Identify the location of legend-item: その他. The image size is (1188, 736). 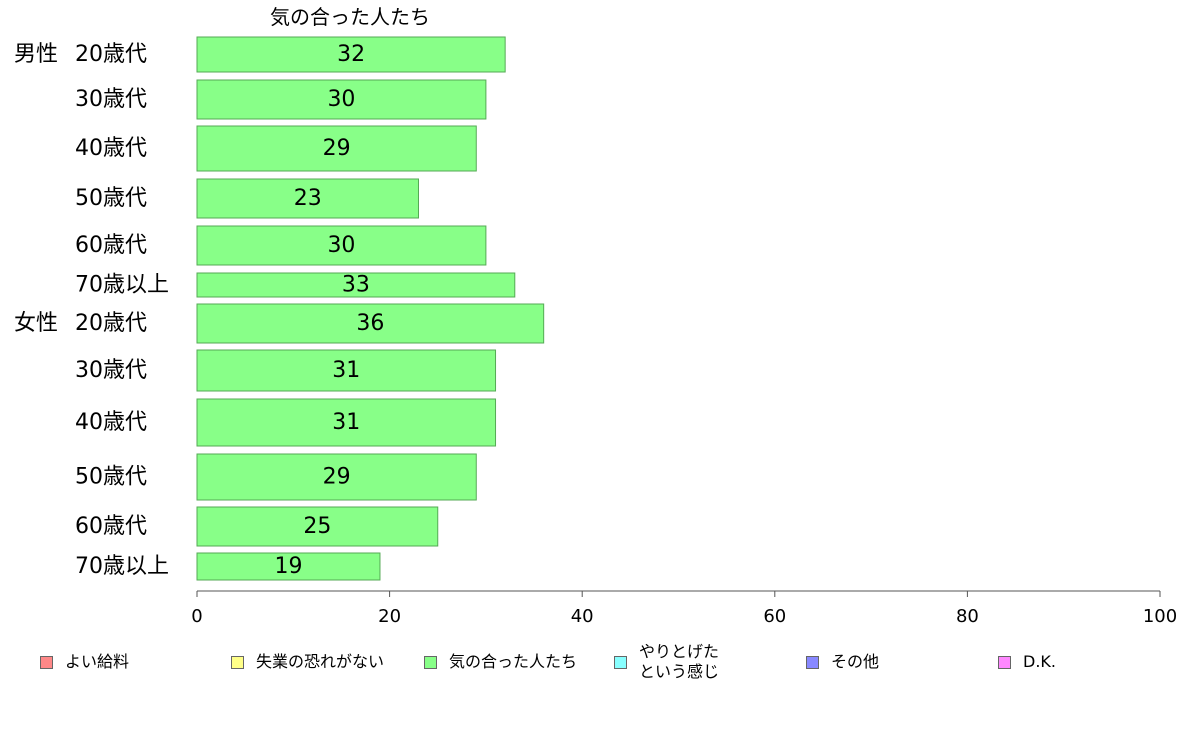
(842, 662).